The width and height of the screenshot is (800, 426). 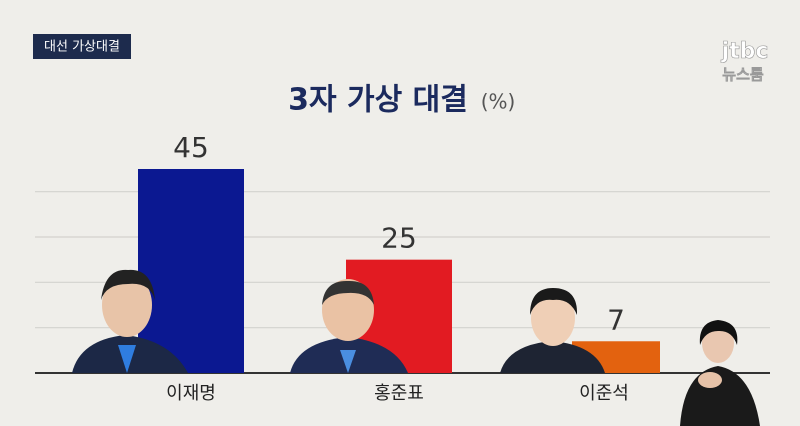 I want to click on value-label: 7, so click(x=616, y=319).